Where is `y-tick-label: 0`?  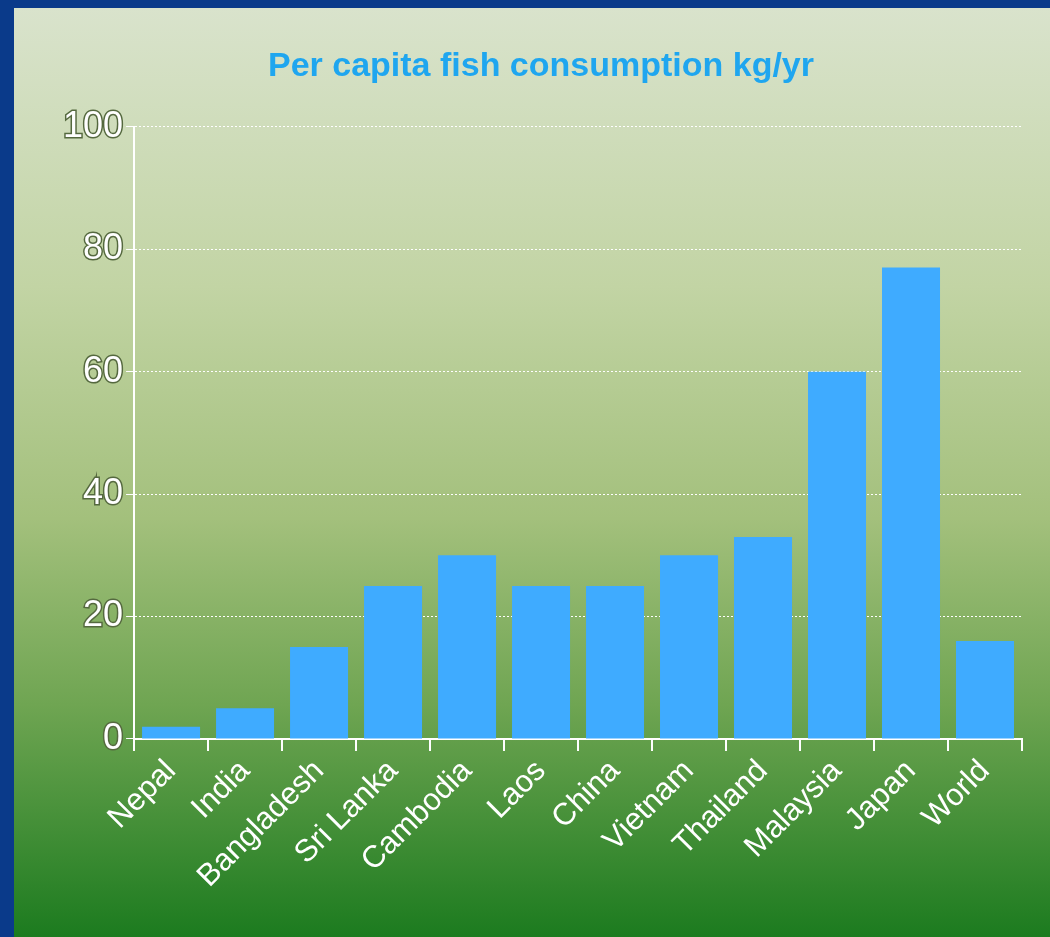 y-tick-label: 0 is located at coordinates (113, 736).